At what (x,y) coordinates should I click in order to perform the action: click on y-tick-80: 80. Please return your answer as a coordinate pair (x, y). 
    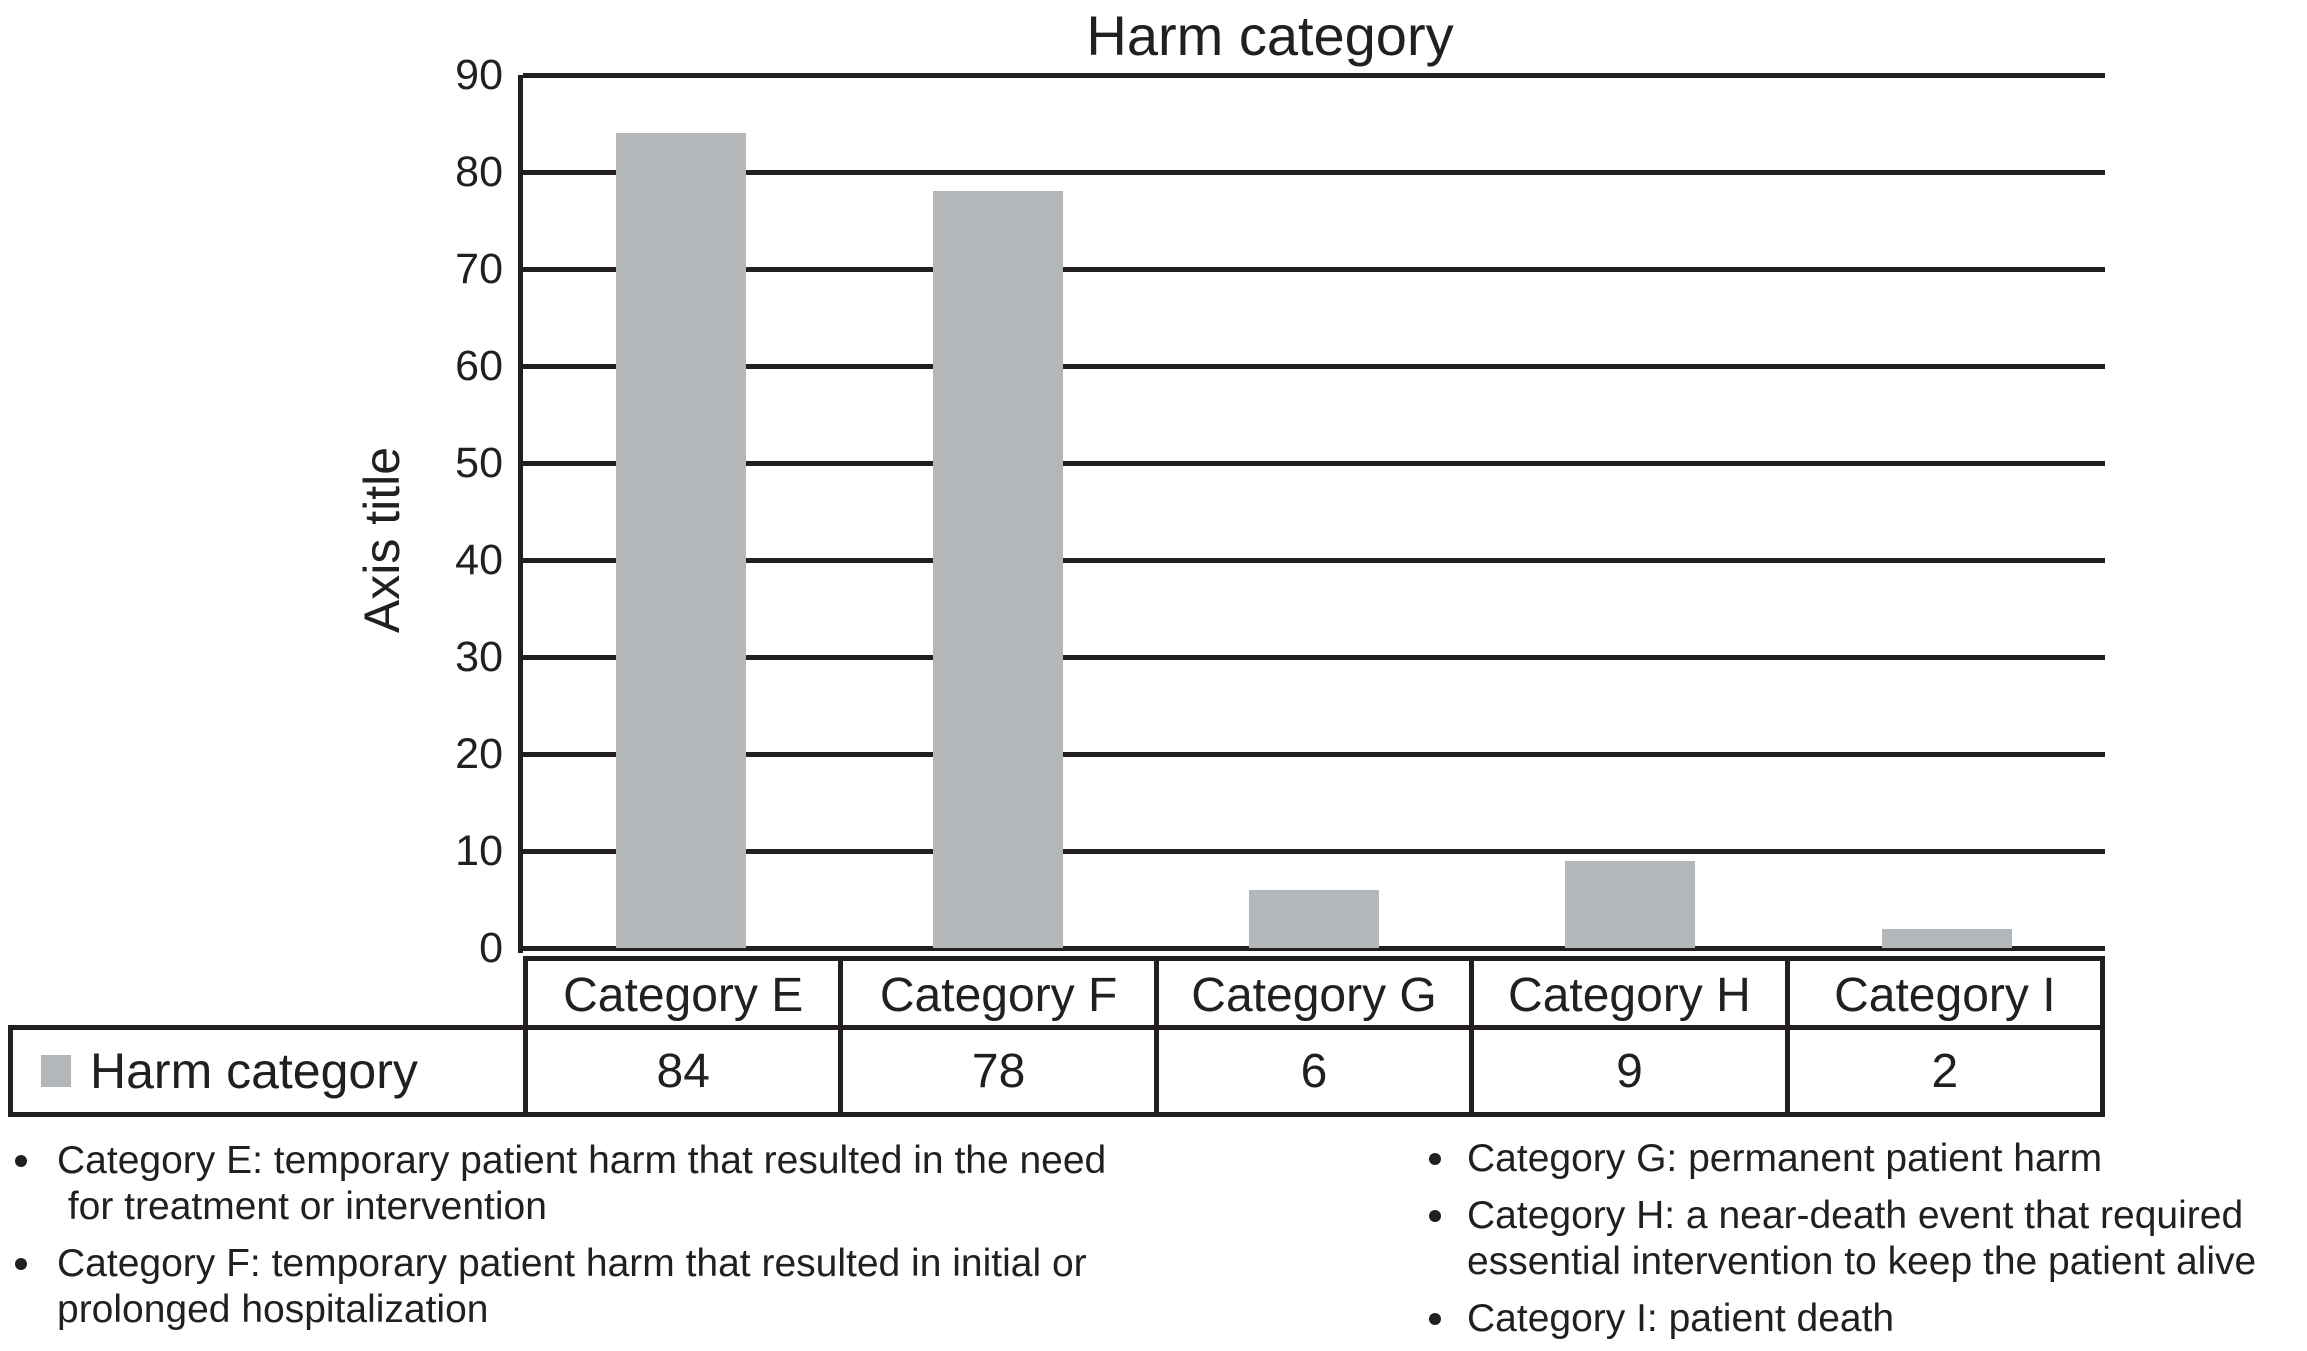
    Looking at the image, I should click on (479, 172).